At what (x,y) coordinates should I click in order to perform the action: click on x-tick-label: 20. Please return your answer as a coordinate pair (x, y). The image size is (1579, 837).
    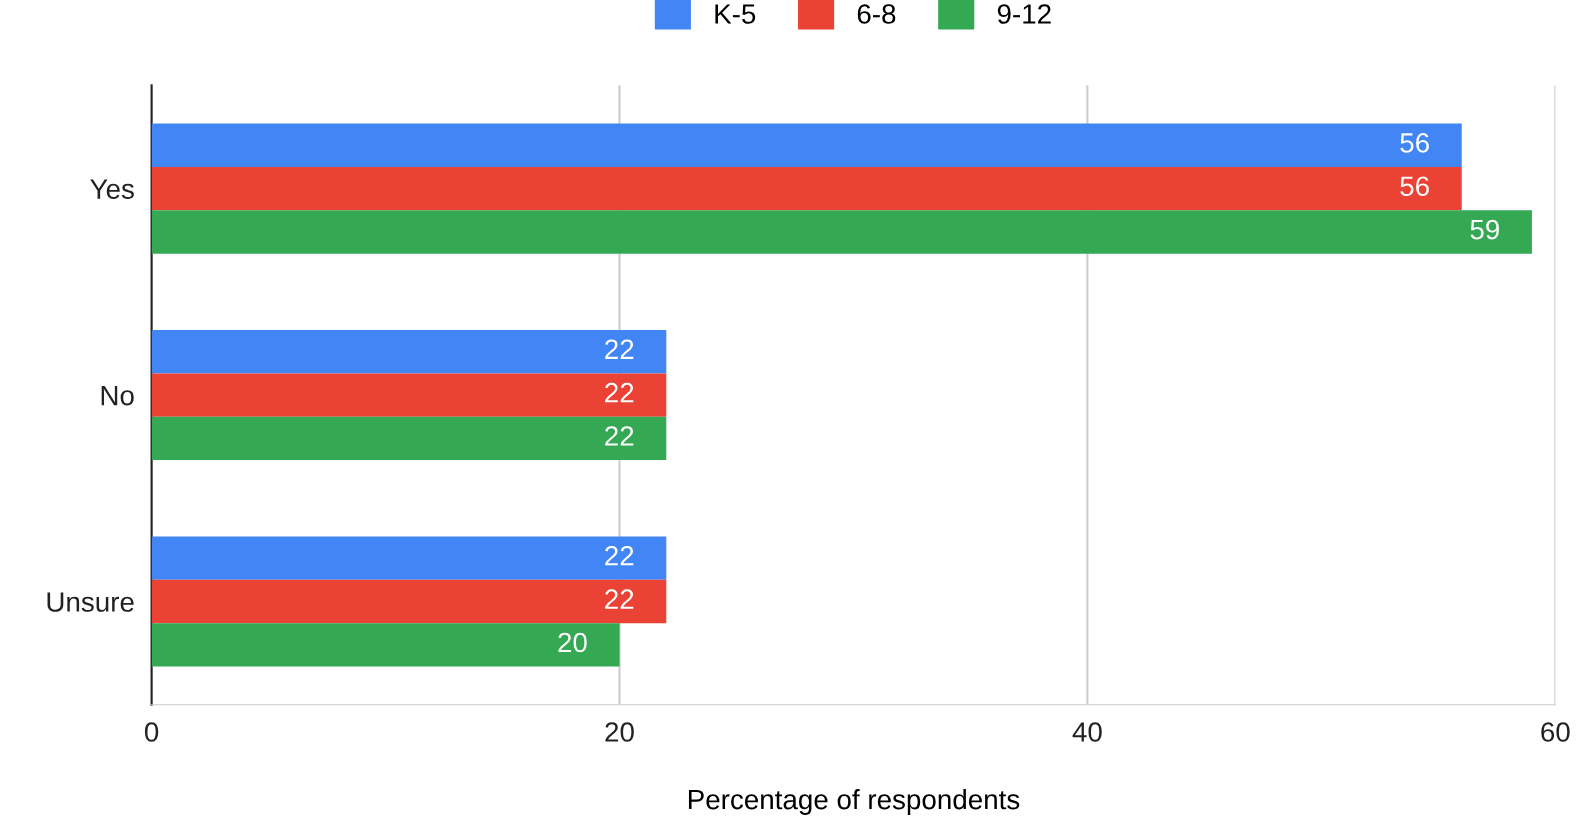
    Looking at the image, I should click on (619, 732).